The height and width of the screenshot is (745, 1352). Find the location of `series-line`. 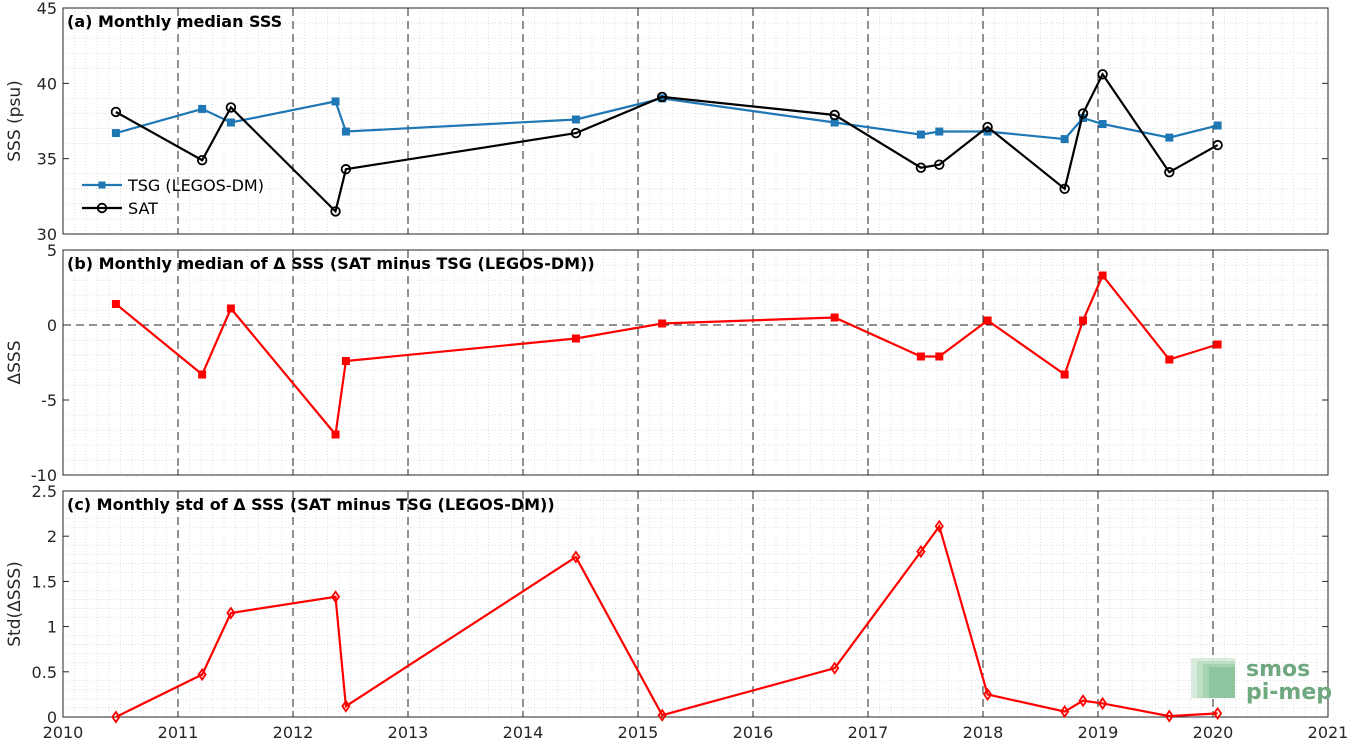

series-line is located at coordinates (666, 119).